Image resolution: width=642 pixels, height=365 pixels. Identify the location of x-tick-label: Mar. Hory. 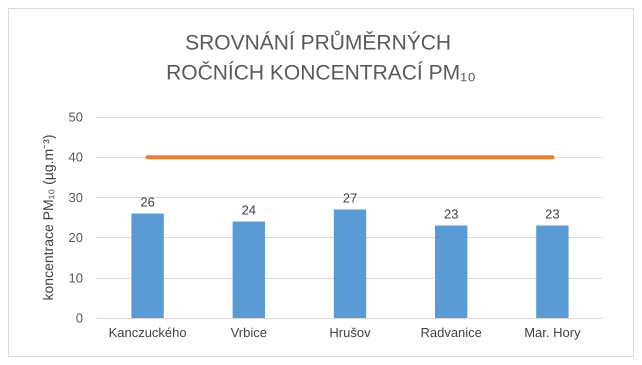
(553, 332).